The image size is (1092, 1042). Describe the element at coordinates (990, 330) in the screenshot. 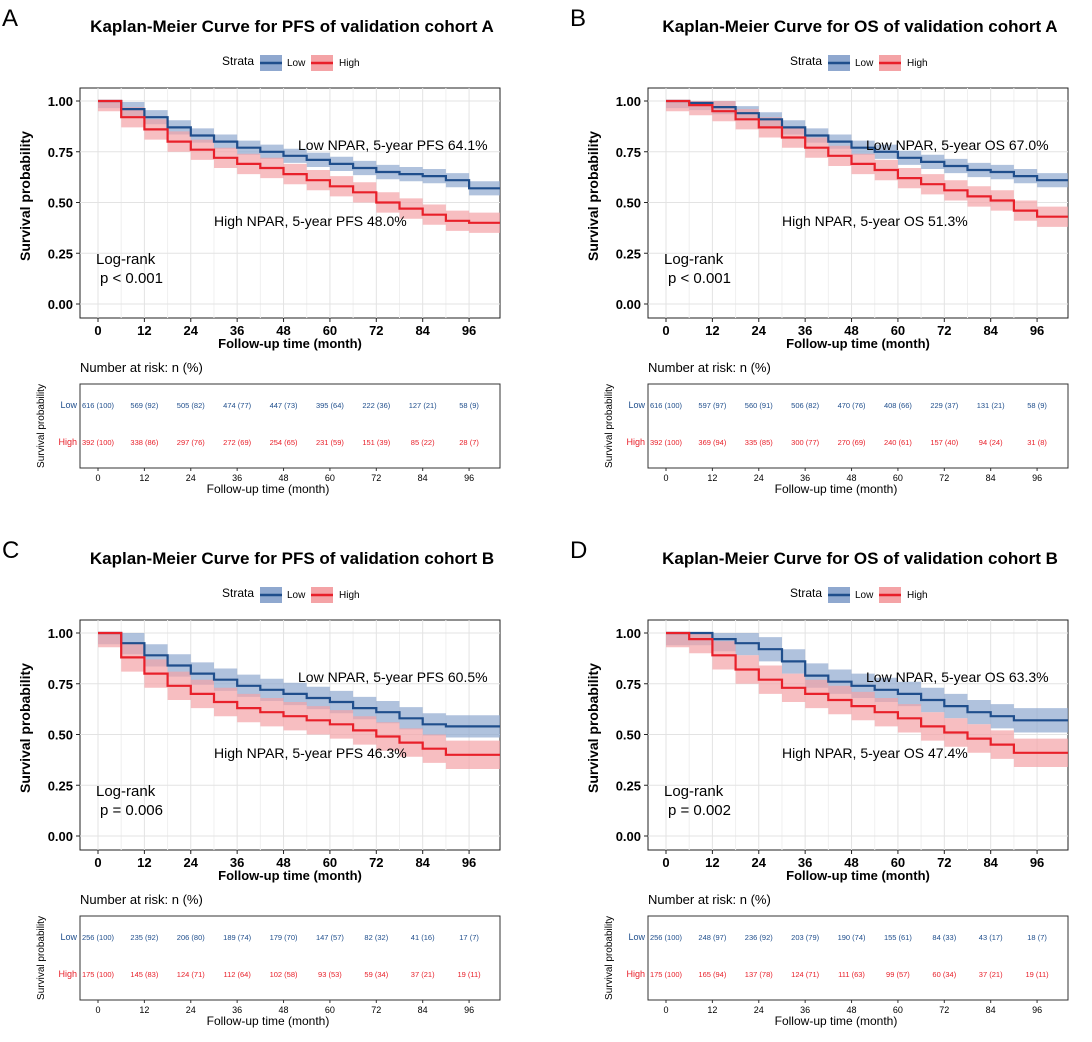

I see `x-tick-label: 84` at that location.